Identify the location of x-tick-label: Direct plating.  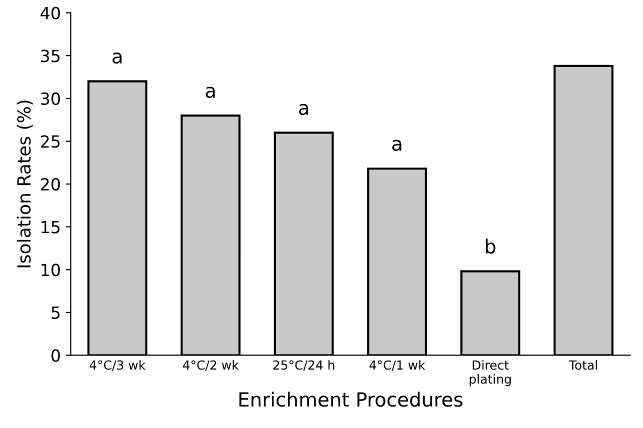
(490, 373).